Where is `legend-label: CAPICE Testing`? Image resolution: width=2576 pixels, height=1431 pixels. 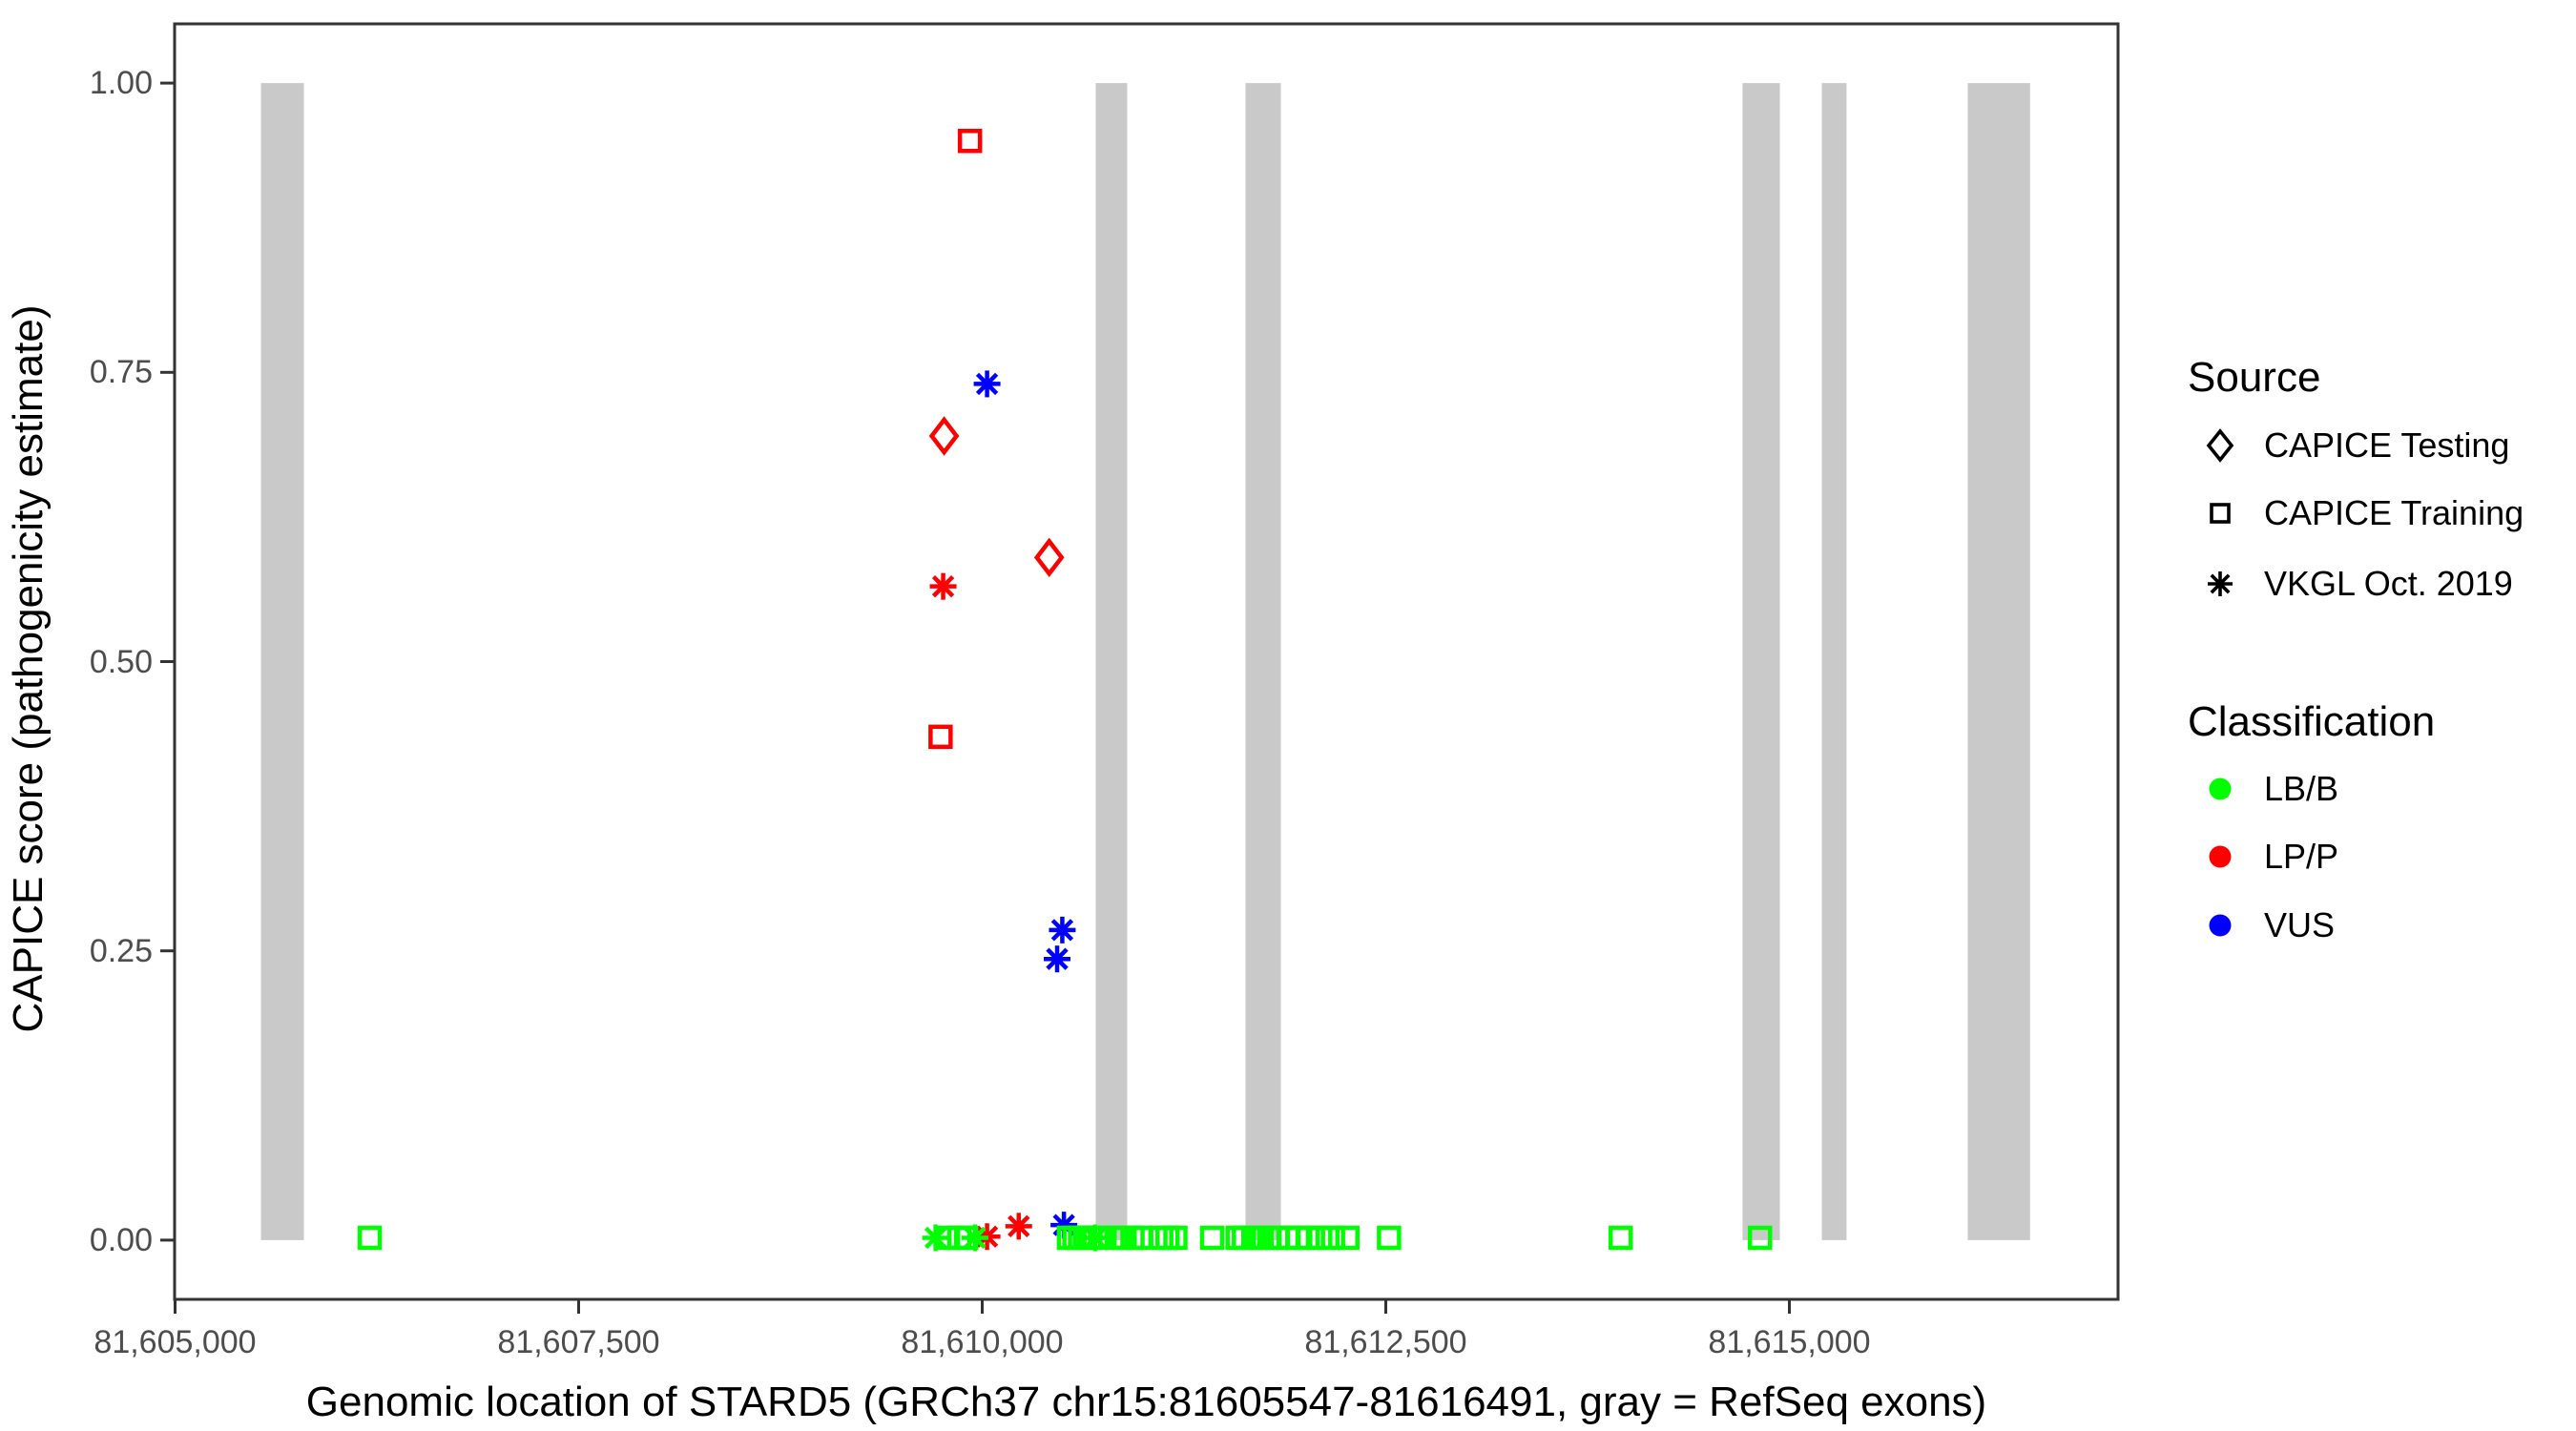 legend-label: CAPICE Testing is located at coordinates (2387, 445).